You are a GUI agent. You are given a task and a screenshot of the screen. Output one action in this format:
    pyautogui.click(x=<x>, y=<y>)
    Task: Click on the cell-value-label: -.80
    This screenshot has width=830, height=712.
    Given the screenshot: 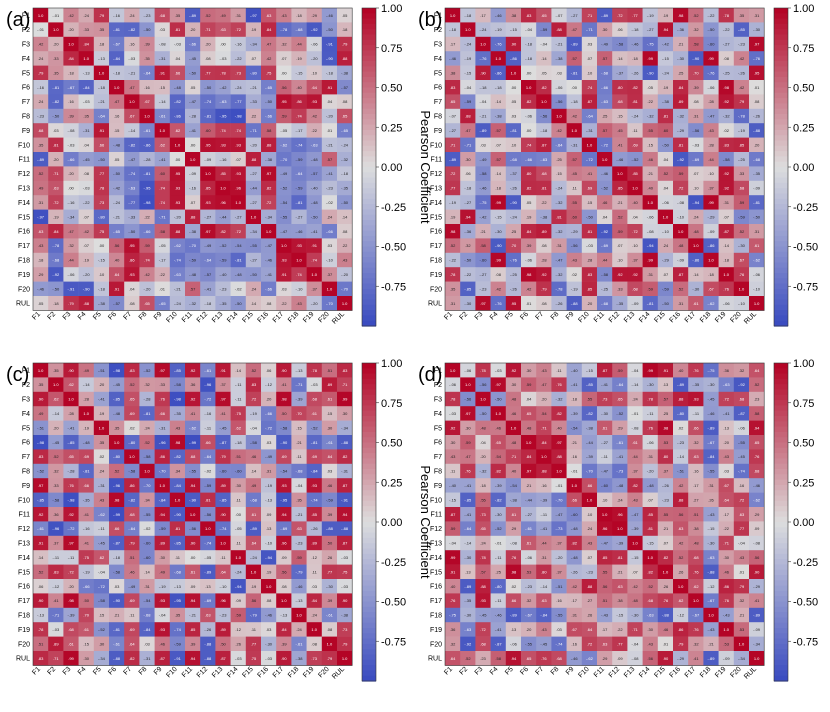 What is the action you would take?
    pyautogui.click(x=254, y=72)
    